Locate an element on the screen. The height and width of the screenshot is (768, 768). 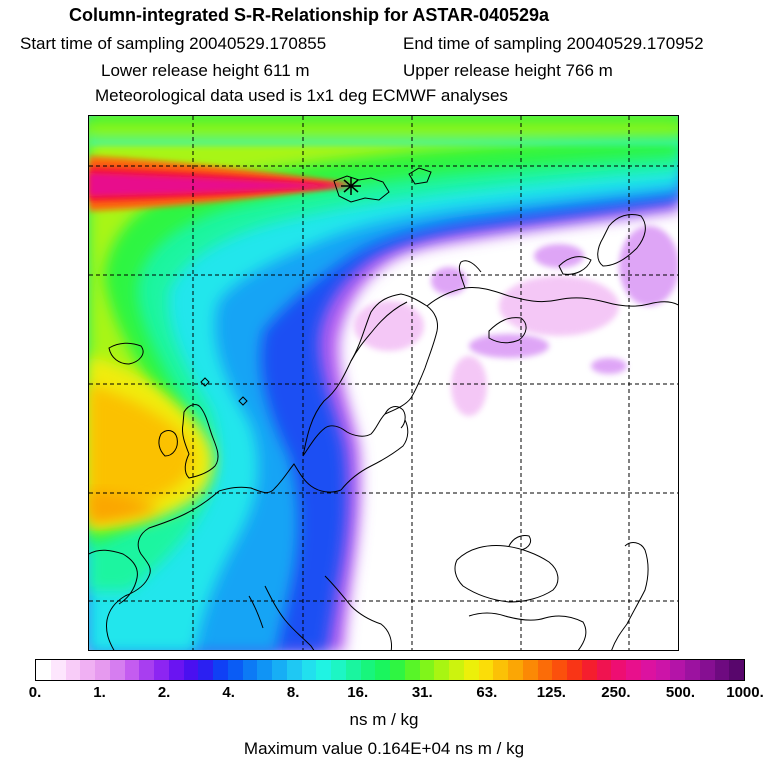
color-scale-tick-label: 63. is located at coordinates (487, 692).